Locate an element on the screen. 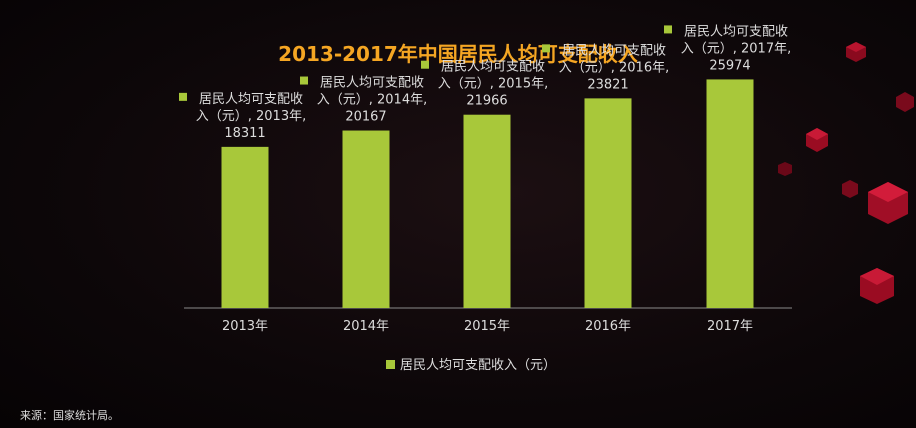 This screenshot has width=916, height=428. data-label: 入（元）, 2015年, is located at coordinates (493, 84).